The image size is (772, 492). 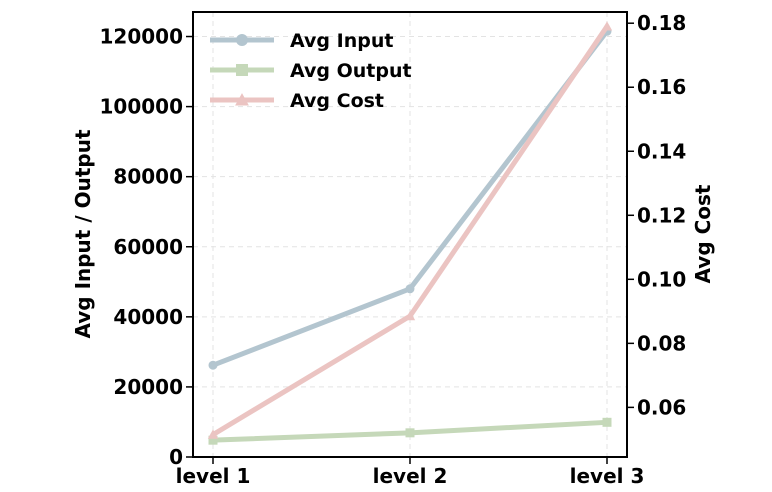 I want to click on right-tick-label: 0.18, so click(x=661, y=23).